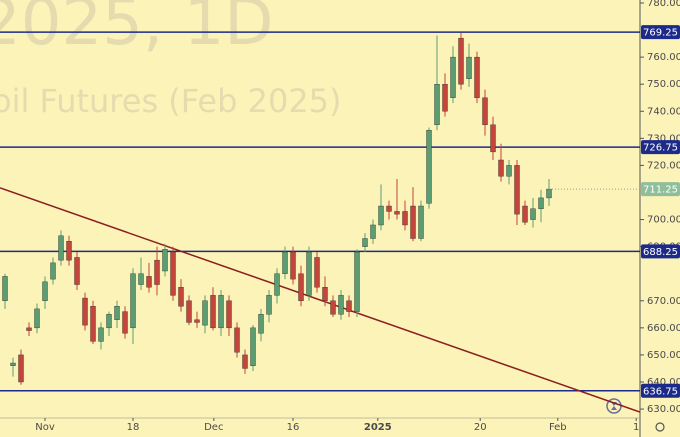  I want to click on y-tick-label: 720.00, so click(663, 165).